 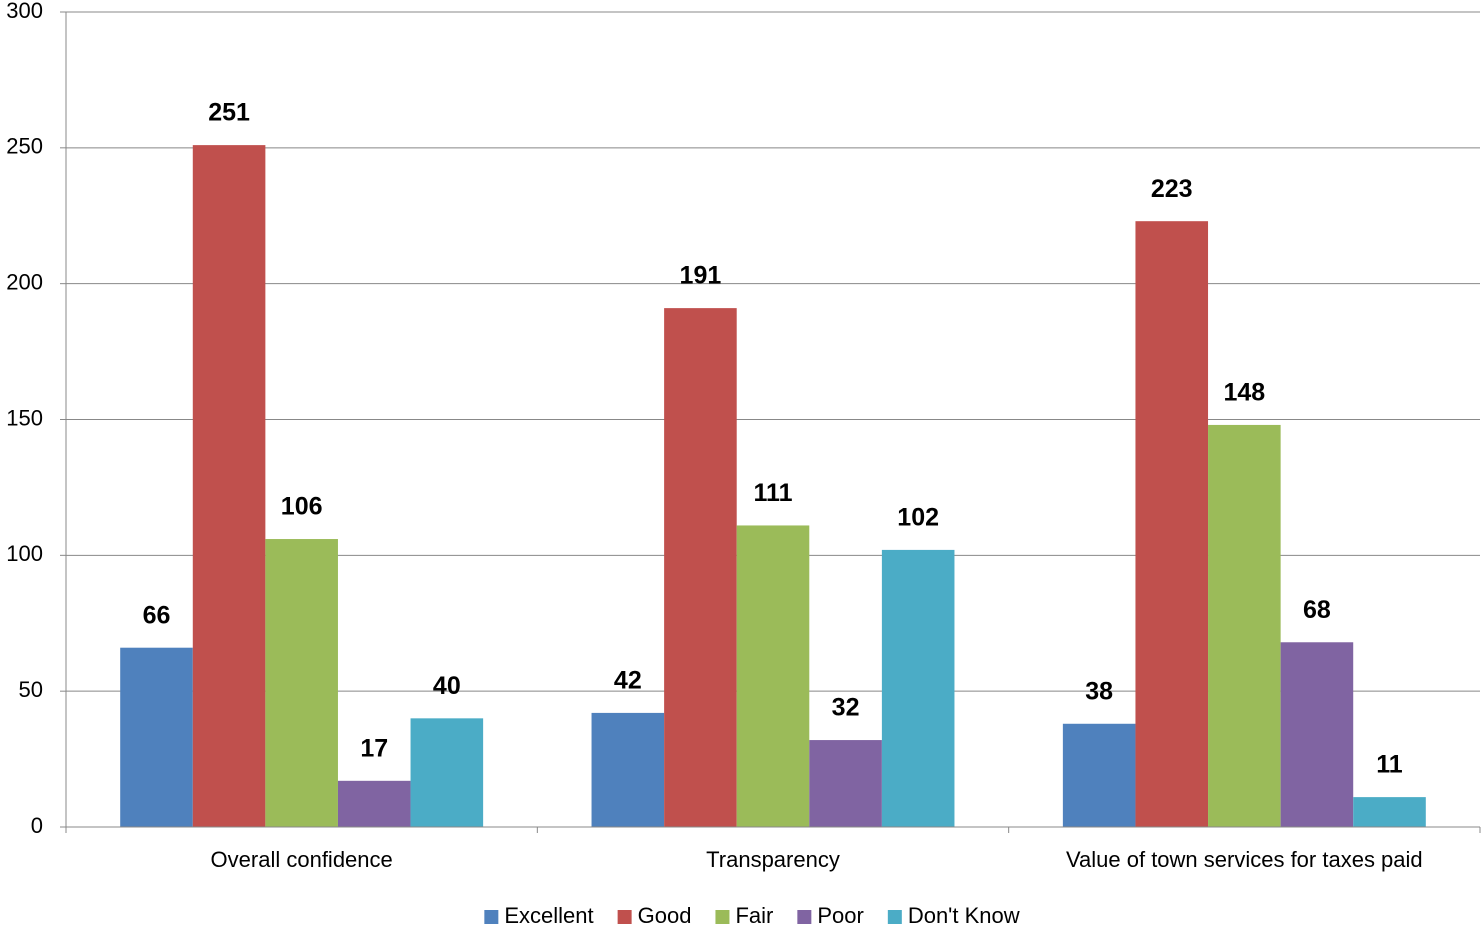 I want to click on legend-label: Good, so click(x=665, y=915).